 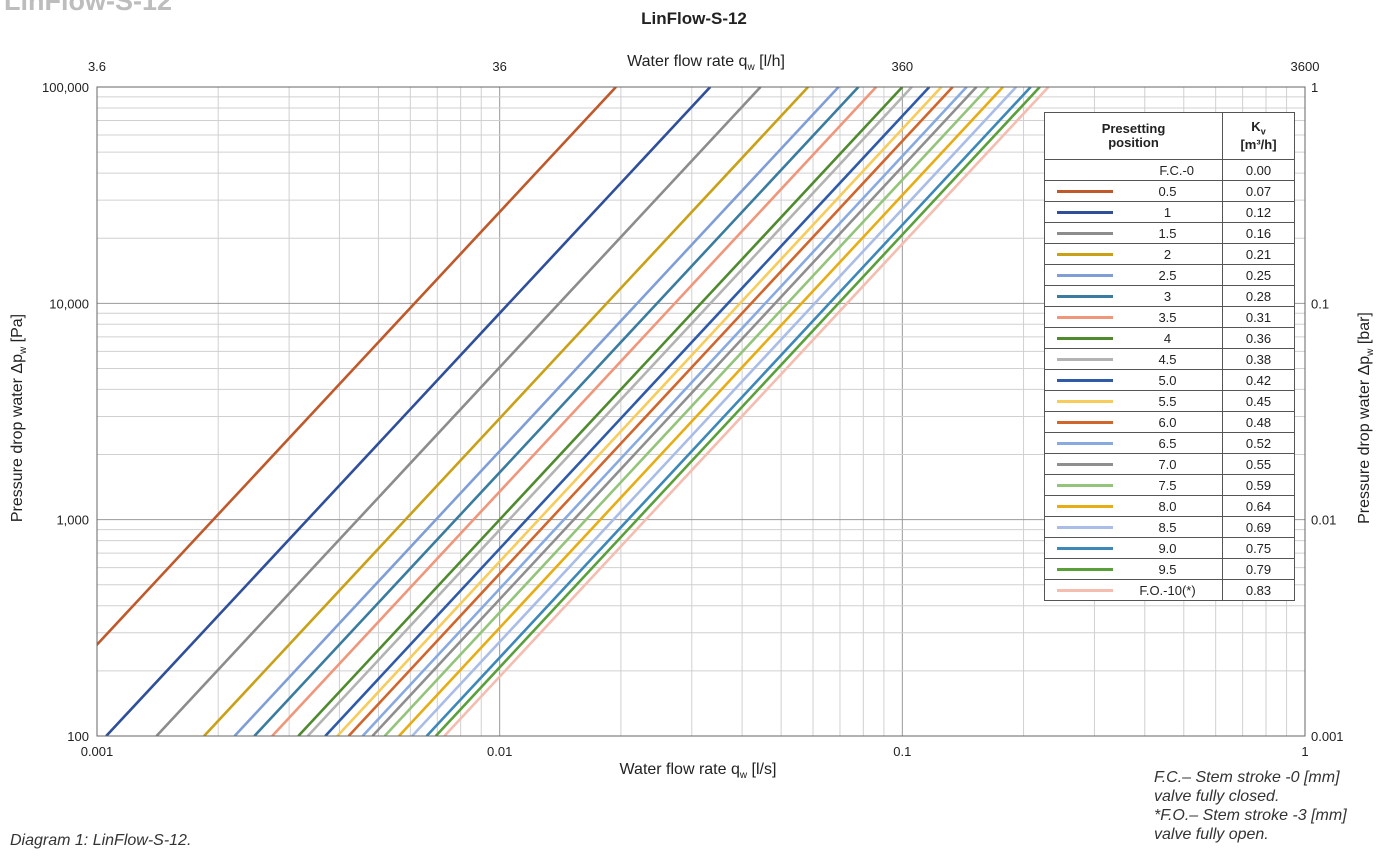 What do you see at coordinates (1258, 136) in the screenshot?
I see `legend-header-kv: Kv [m³/h]` at bounding box center [1258, 136].